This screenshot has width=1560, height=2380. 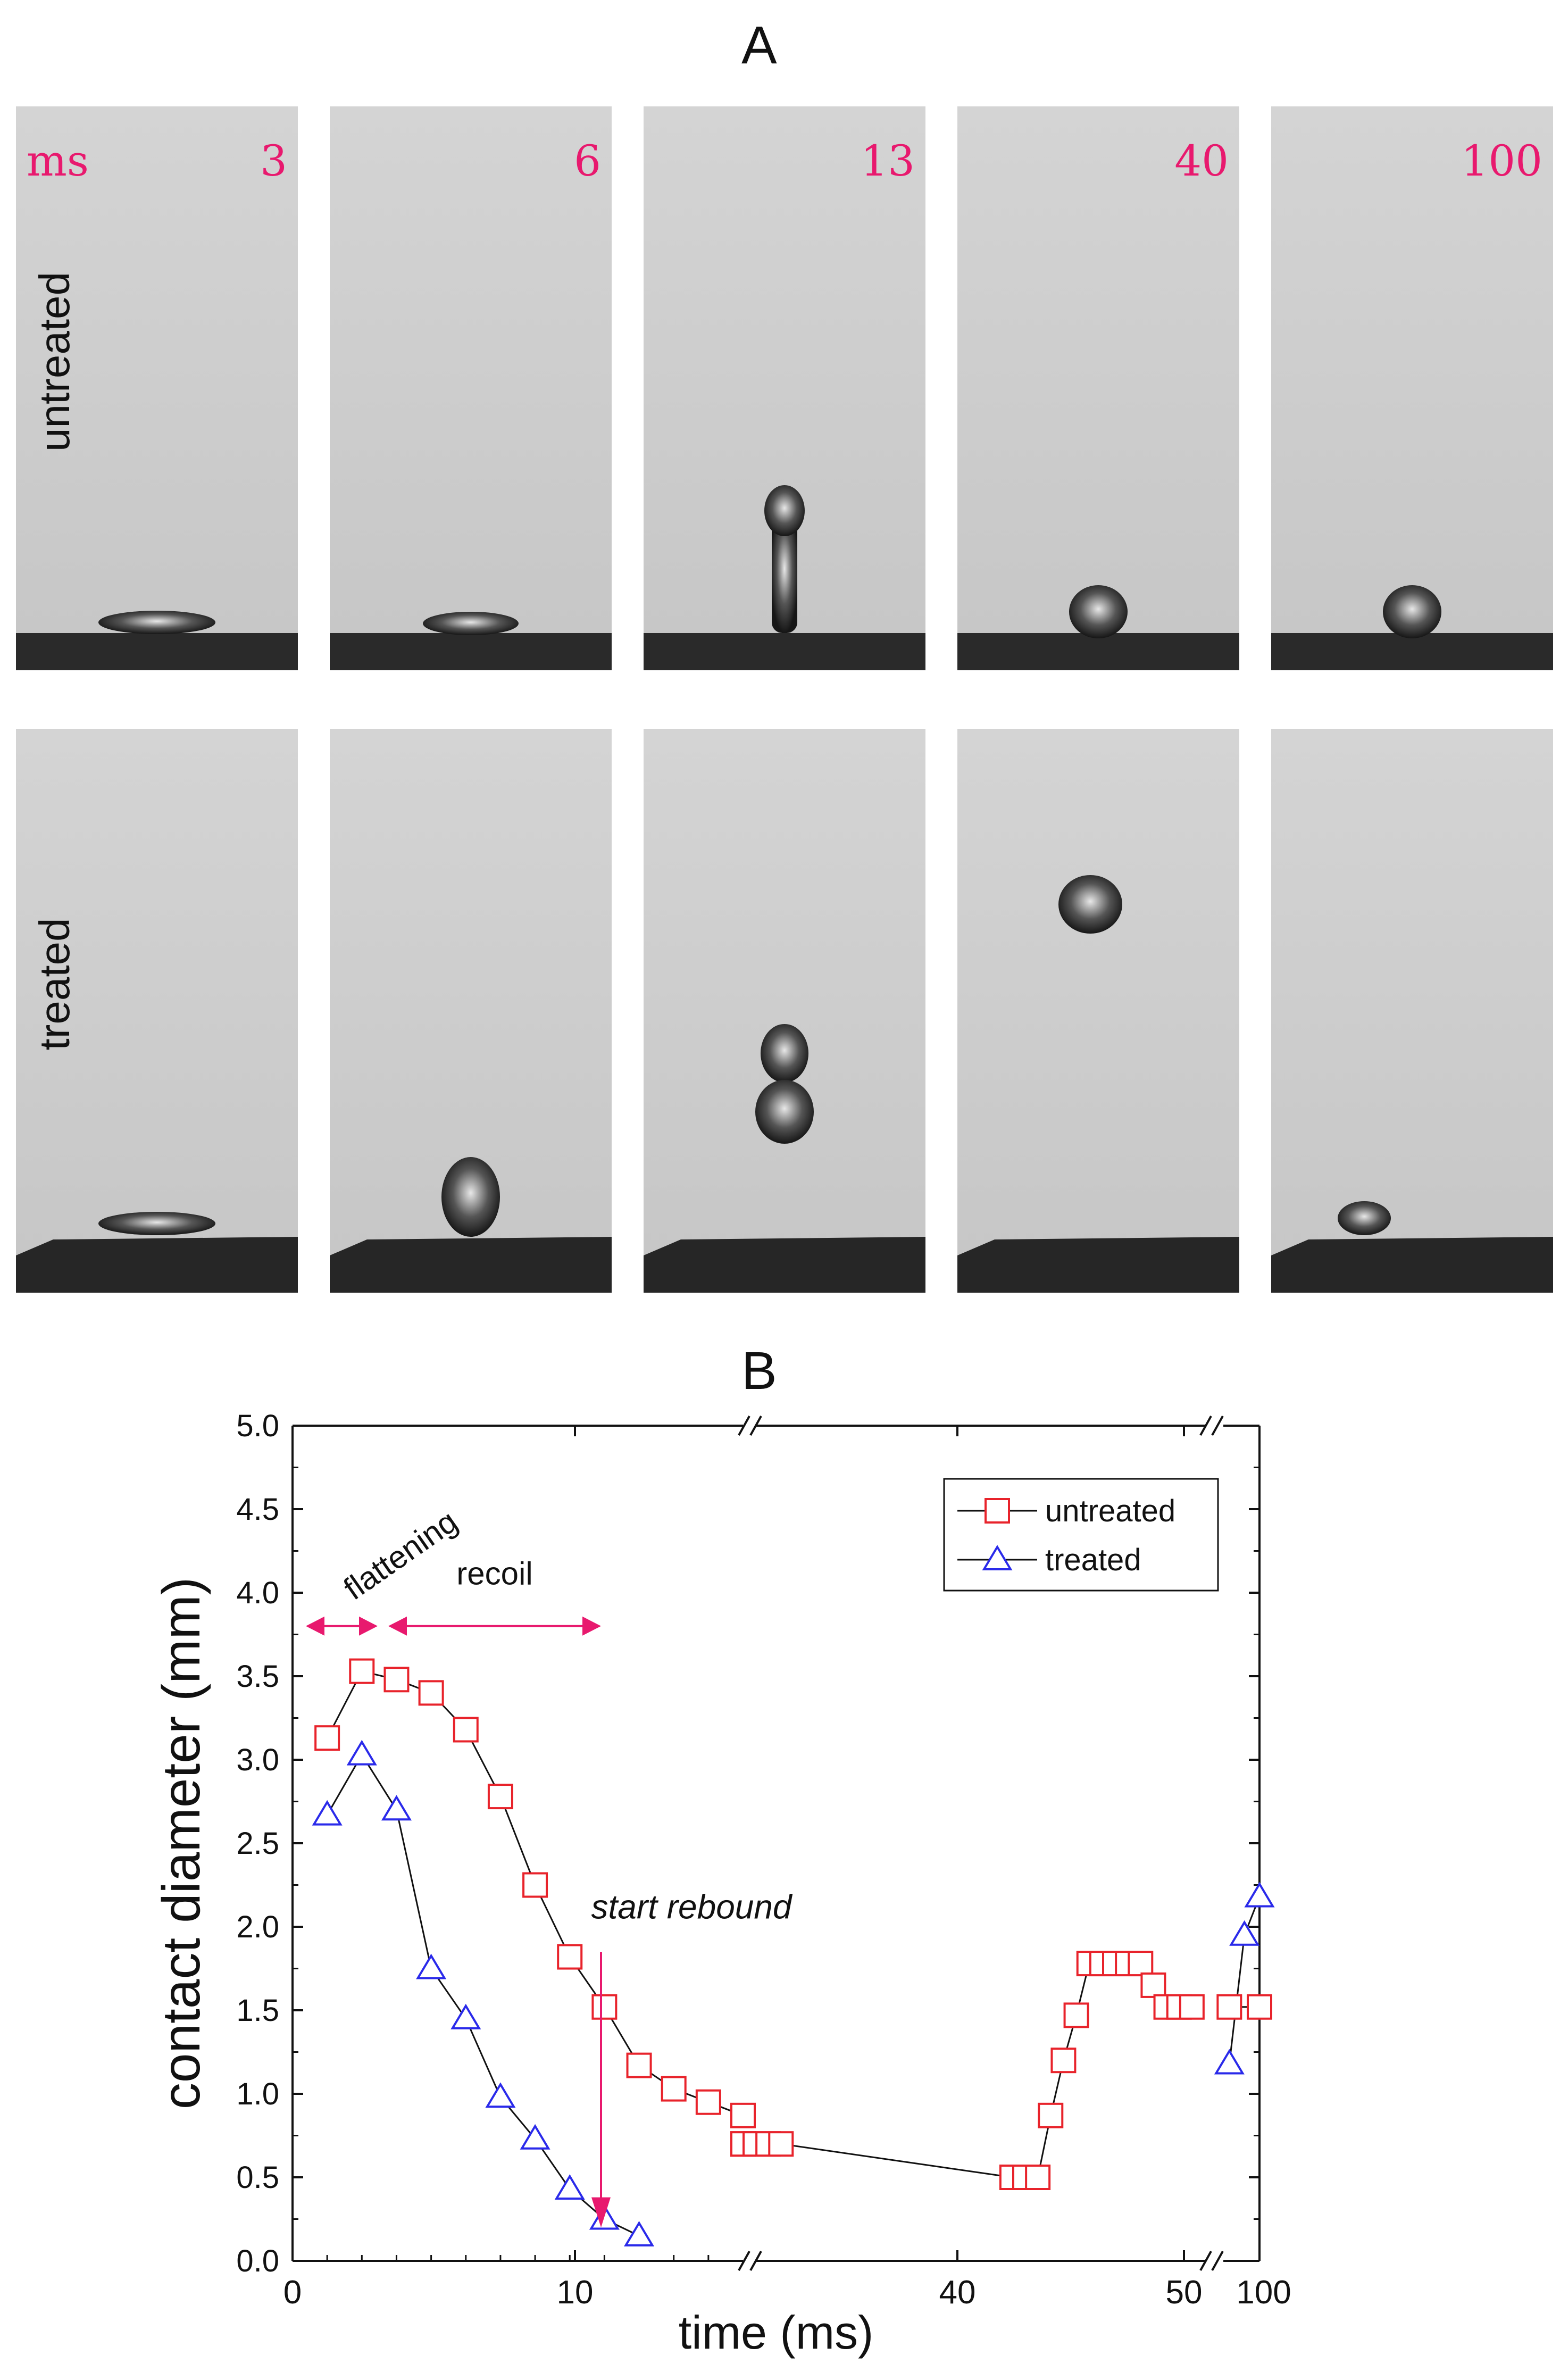 I want to click on photo-frame-untreated-3: 3 ms, so click(x=157, y=388).